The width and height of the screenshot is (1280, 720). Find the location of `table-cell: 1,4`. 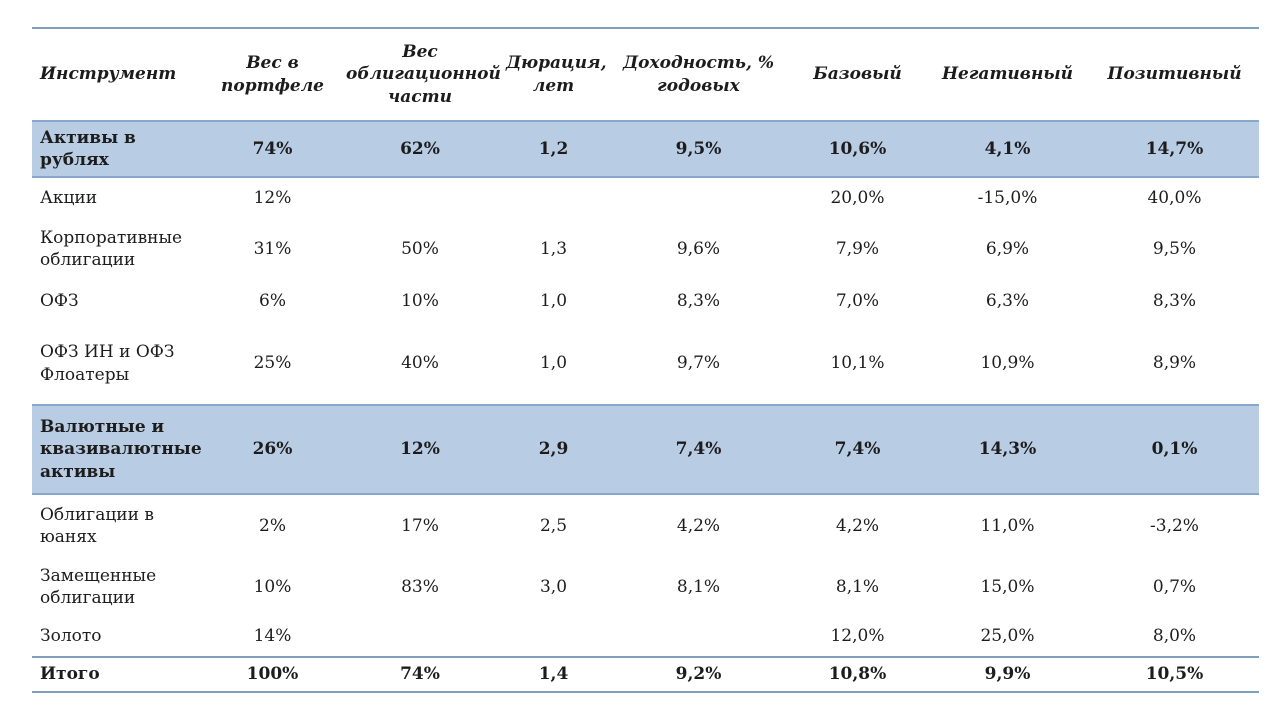

table-cell: 1,4 is located at coordinates (553, 674).